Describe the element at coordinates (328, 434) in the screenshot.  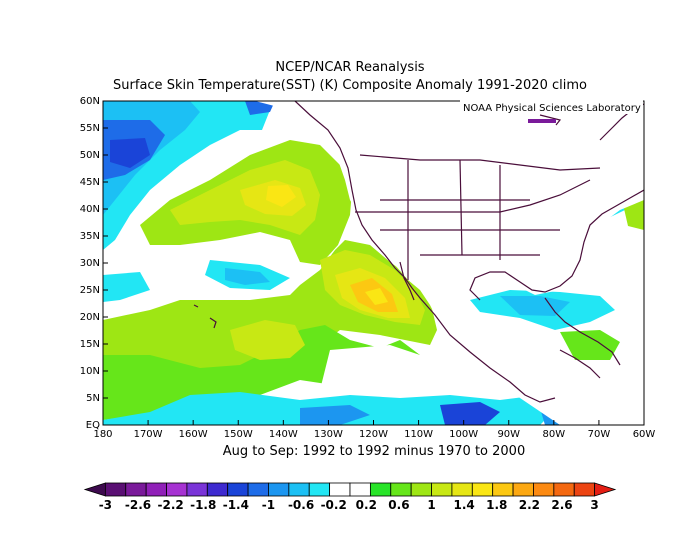
I see `x-tick-label: 130W` at that location.